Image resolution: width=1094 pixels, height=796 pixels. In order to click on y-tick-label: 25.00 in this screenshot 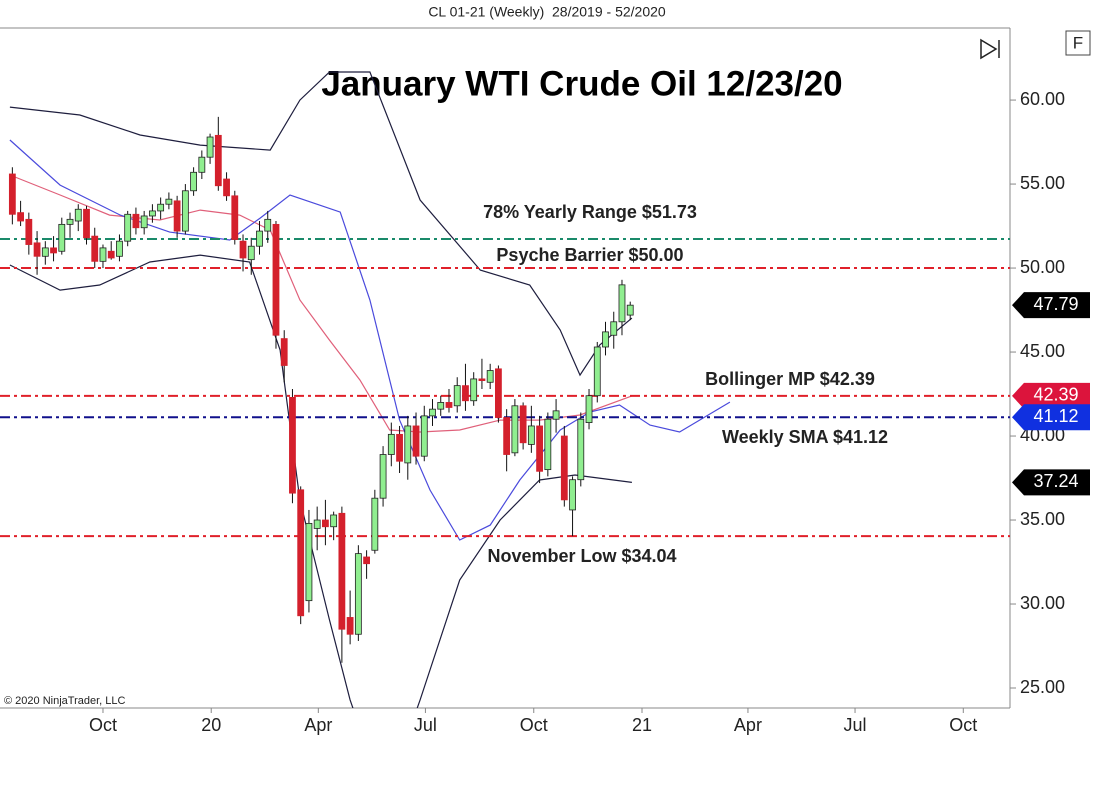, I will do `click(1042, 687)`.